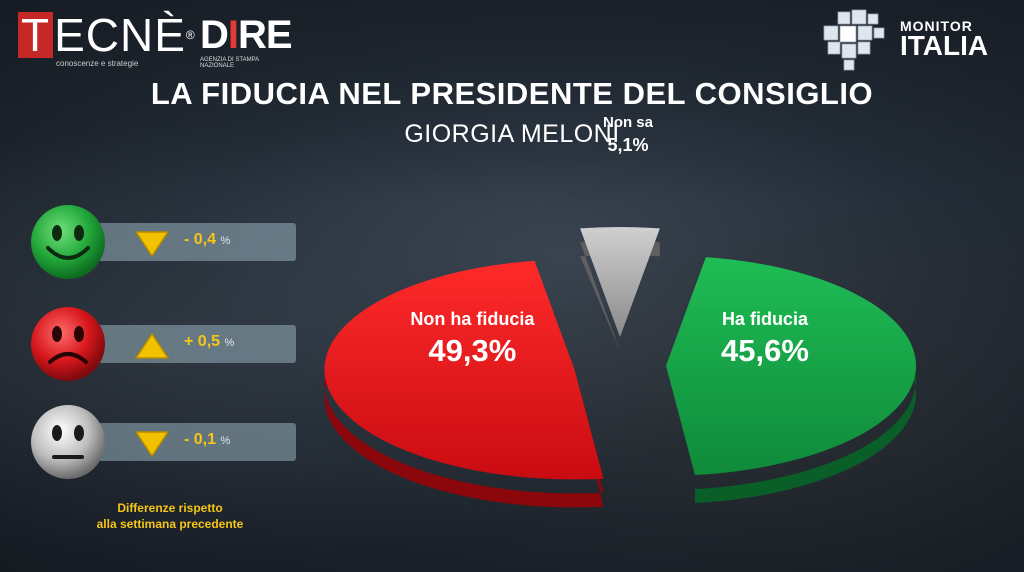  I want to click on green-smiley-icon, so click(68, 242).